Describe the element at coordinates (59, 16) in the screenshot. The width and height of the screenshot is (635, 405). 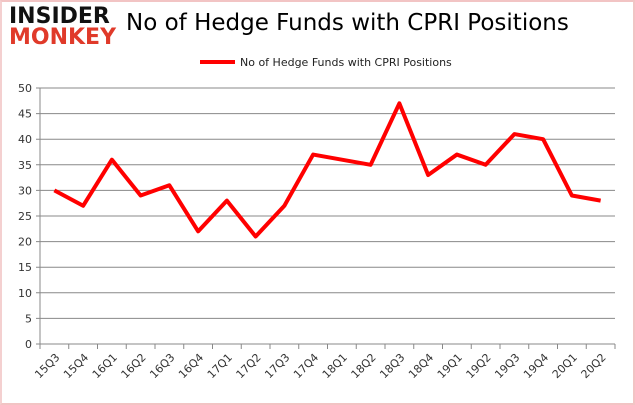
I see `logo-line1: INSIDER` at that location.